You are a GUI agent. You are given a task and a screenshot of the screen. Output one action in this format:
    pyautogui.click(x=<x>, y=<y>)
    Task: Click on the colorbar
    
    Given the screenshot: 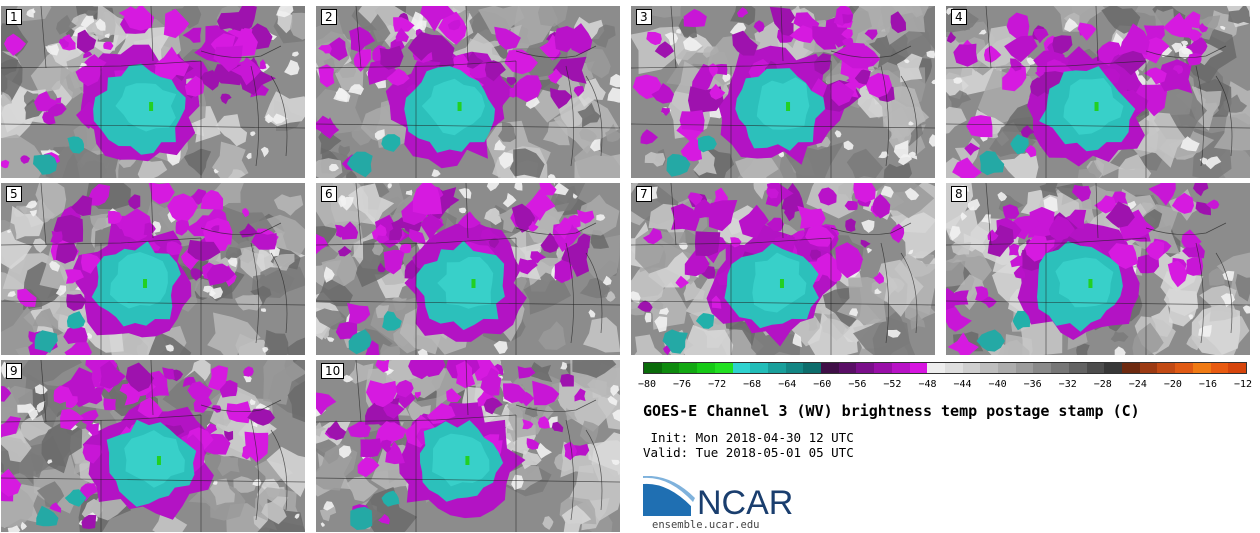 What is the action you would take?
    pyautogui.click(x=945, y=368)
    